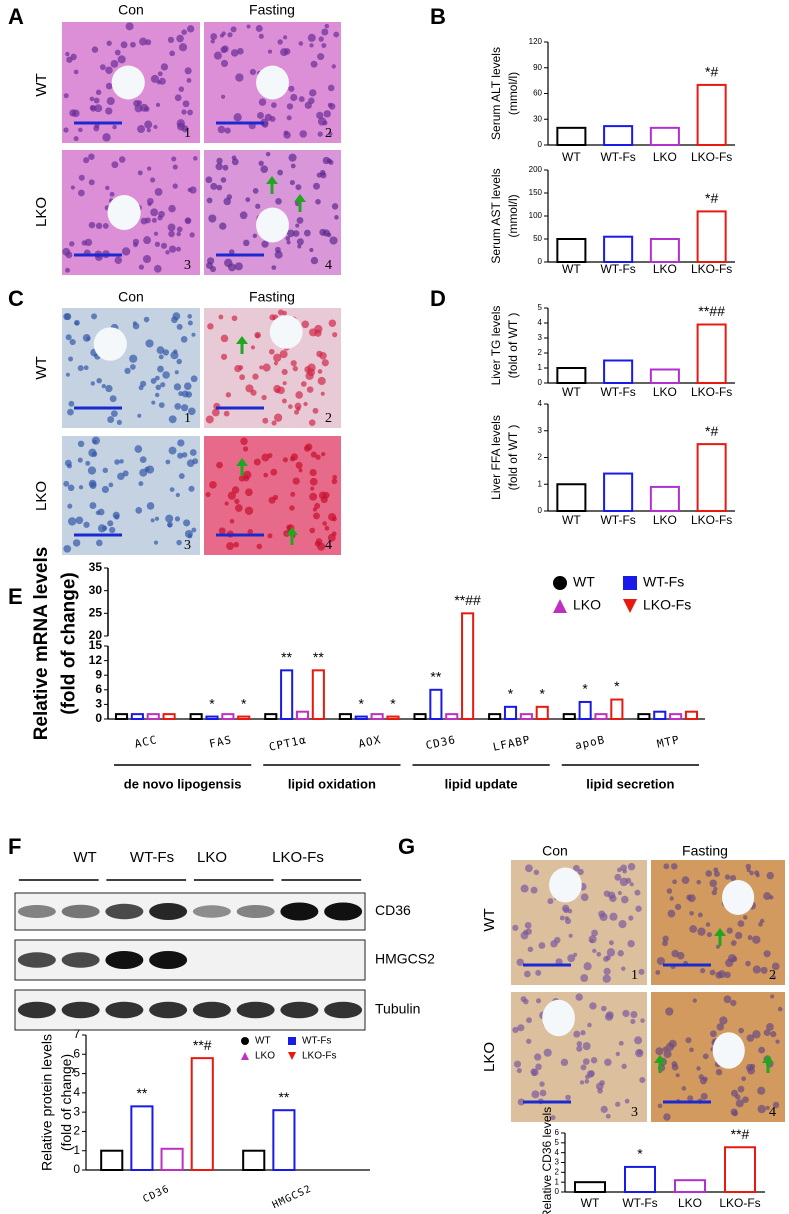  What do you see at coordinates (489, 1057) in the screenshot?
I see `row-label: LKO` at bounding box center [489, 1057].